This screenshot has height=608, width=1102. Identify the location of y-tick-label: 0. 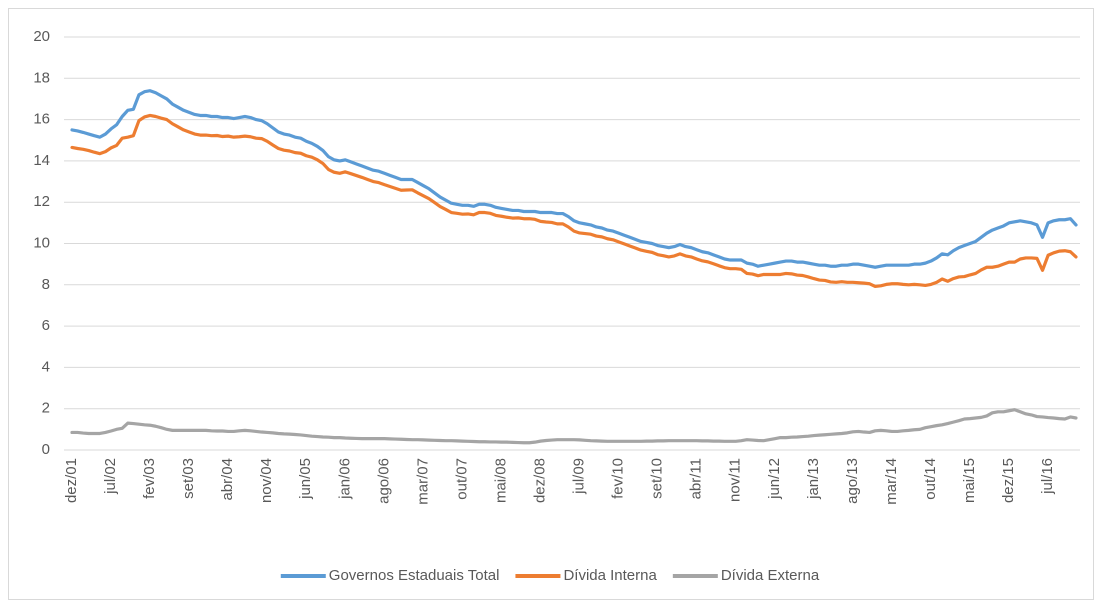
(46, 449).